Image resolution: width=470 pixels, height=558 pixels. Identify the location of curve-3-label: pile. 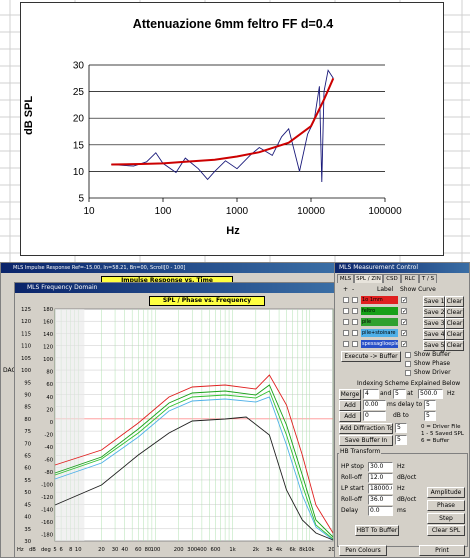
(379, 322).